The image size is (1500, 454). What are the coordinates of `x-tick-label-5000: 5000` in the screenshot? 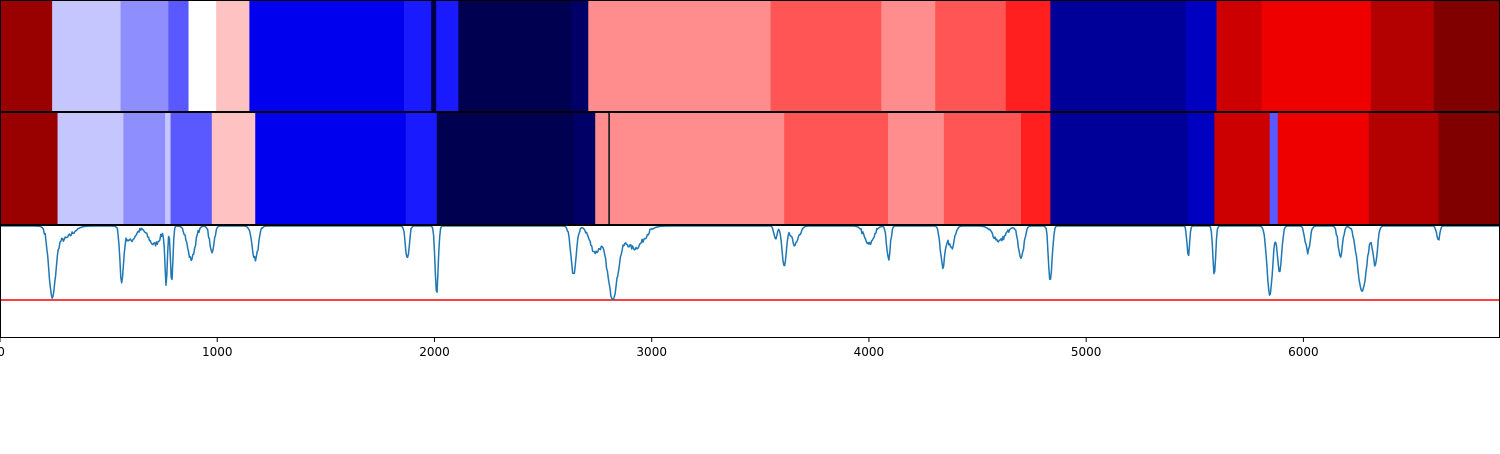 It's located at (1086, 352).